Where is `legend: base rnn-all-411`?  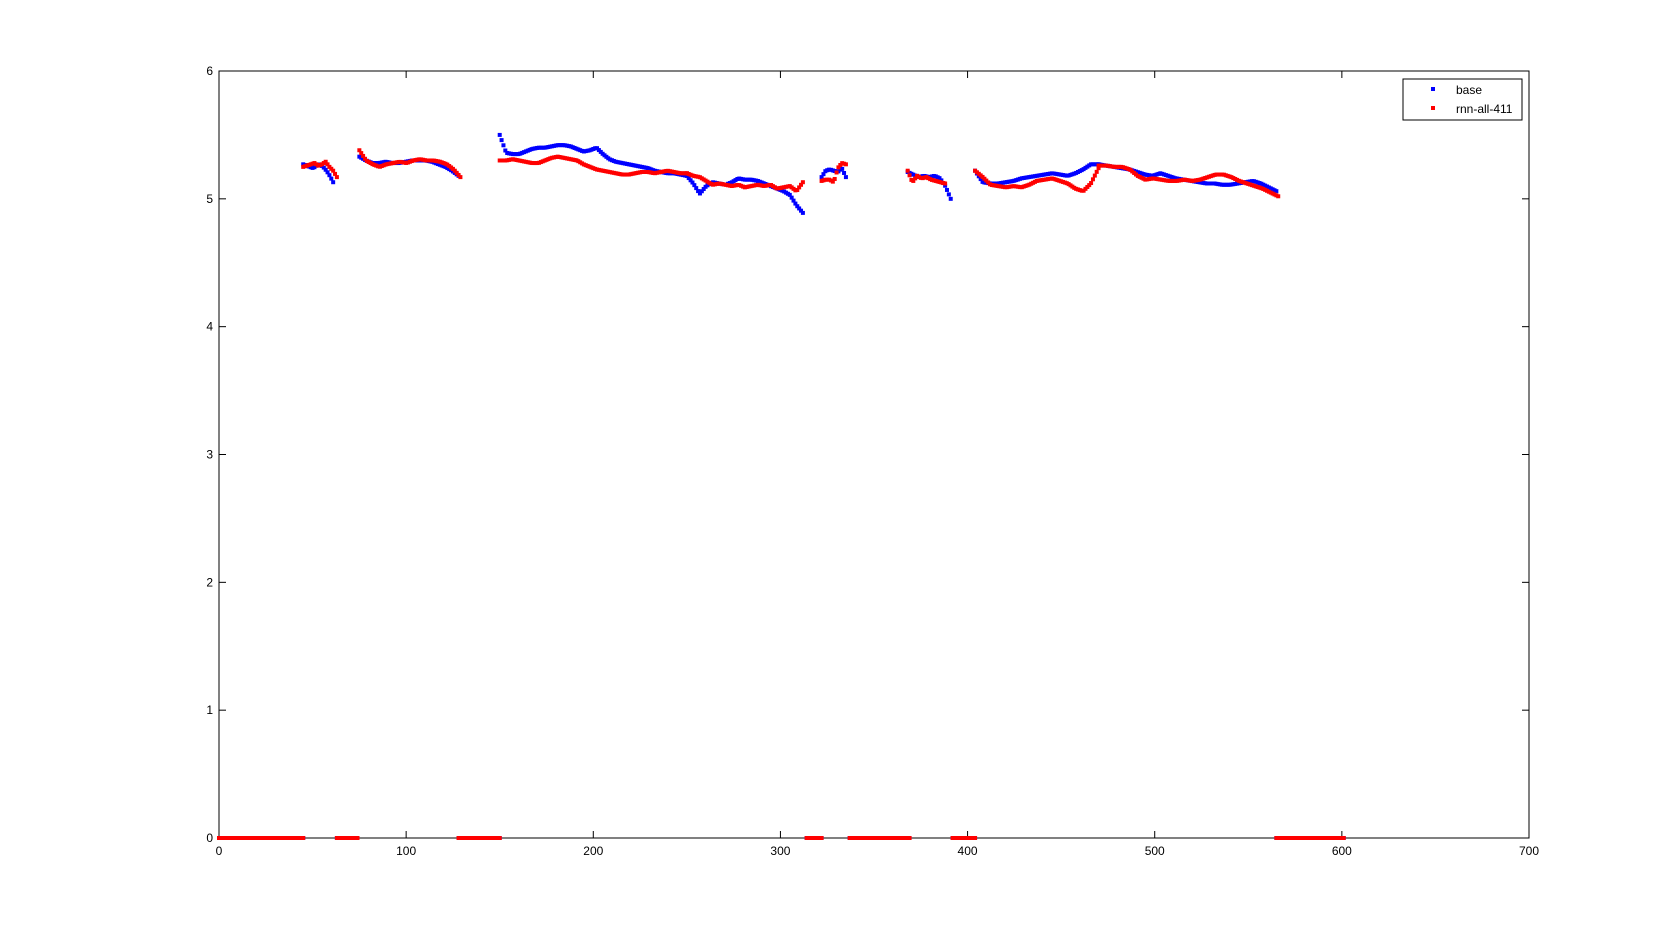 legend: base rnn-all-411 is located at coordinates (1462, 99).